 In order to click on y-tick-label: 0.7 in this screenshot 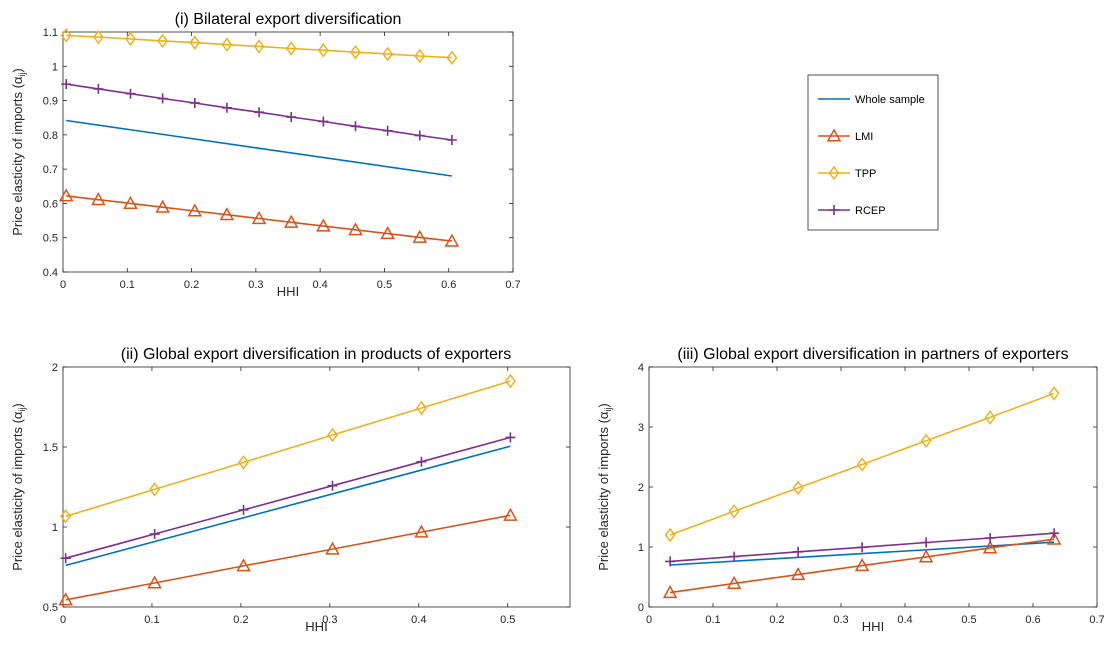, I will do `click(50, 170)`.